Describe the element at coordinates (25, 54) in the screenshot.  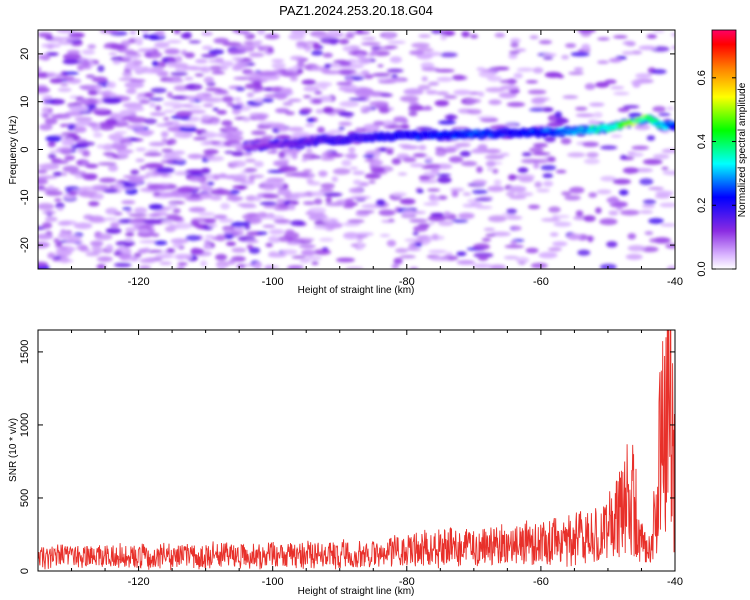
I see `y-tick-label: 20` at that location.